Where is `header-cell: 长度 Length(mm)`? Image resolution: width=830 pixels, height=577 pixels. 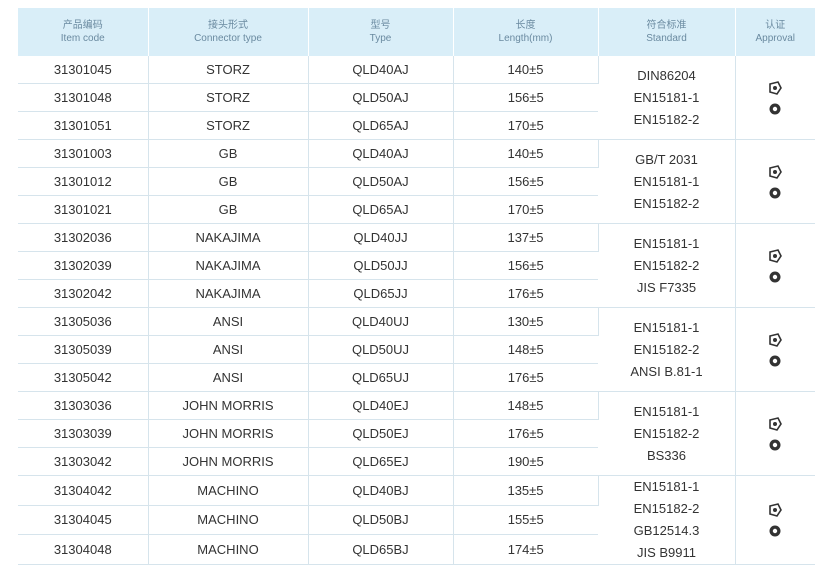
header-cell: 长度 Length(mm) is located at coordinates (526, 32).